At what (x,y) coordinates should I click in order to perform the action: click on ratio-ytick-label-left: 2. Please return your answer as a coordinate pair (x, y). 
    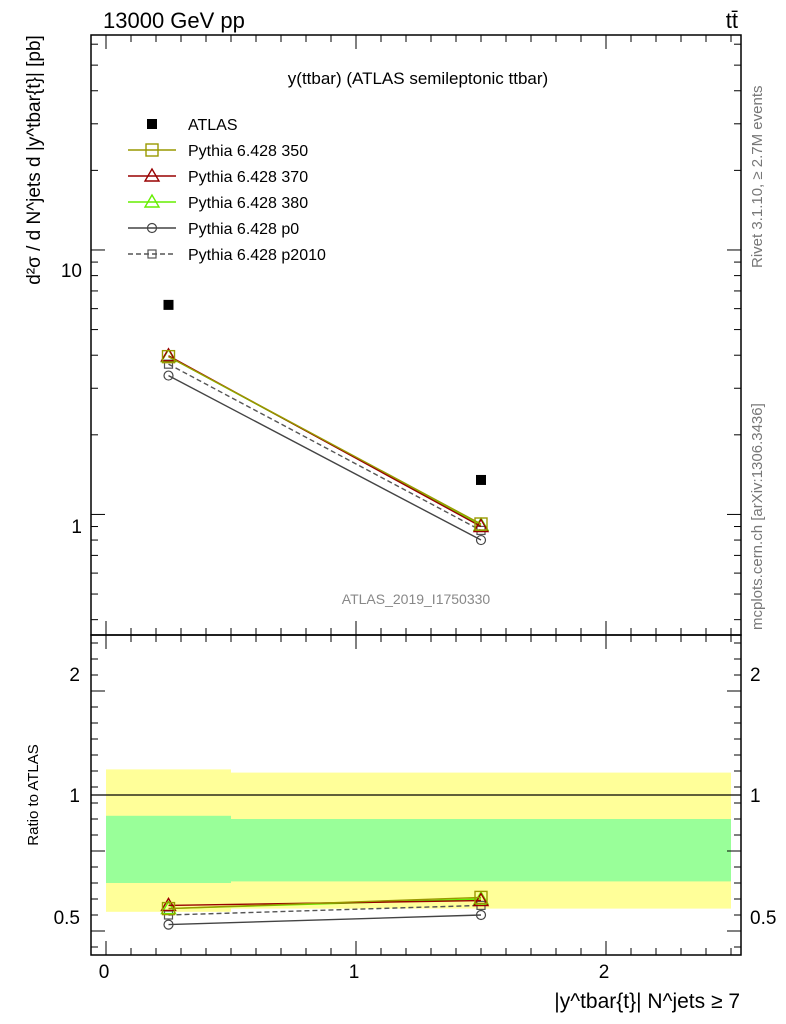
    Looking at the image, I should click on (74, 675).